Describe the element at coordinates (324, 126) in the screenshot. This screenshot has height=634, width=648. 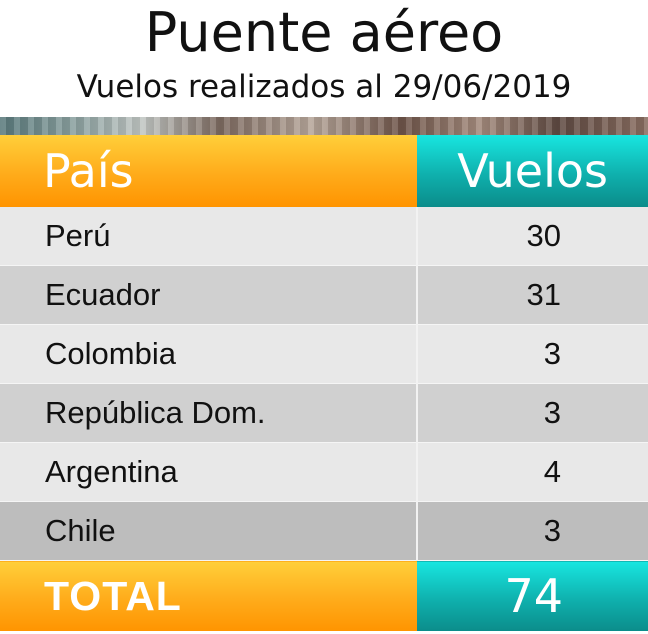
I see `background-photo-strip` at that location.